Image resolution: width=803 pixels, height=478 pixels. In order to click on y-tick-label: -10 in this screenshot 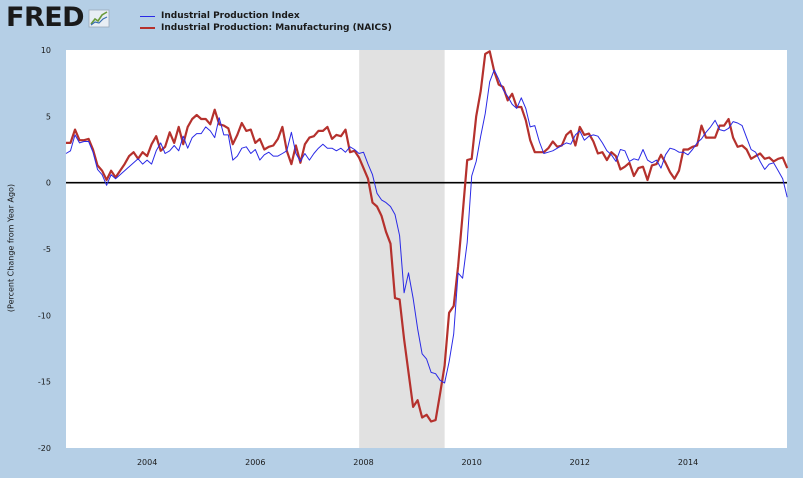, I will do `click(44, 315)`.